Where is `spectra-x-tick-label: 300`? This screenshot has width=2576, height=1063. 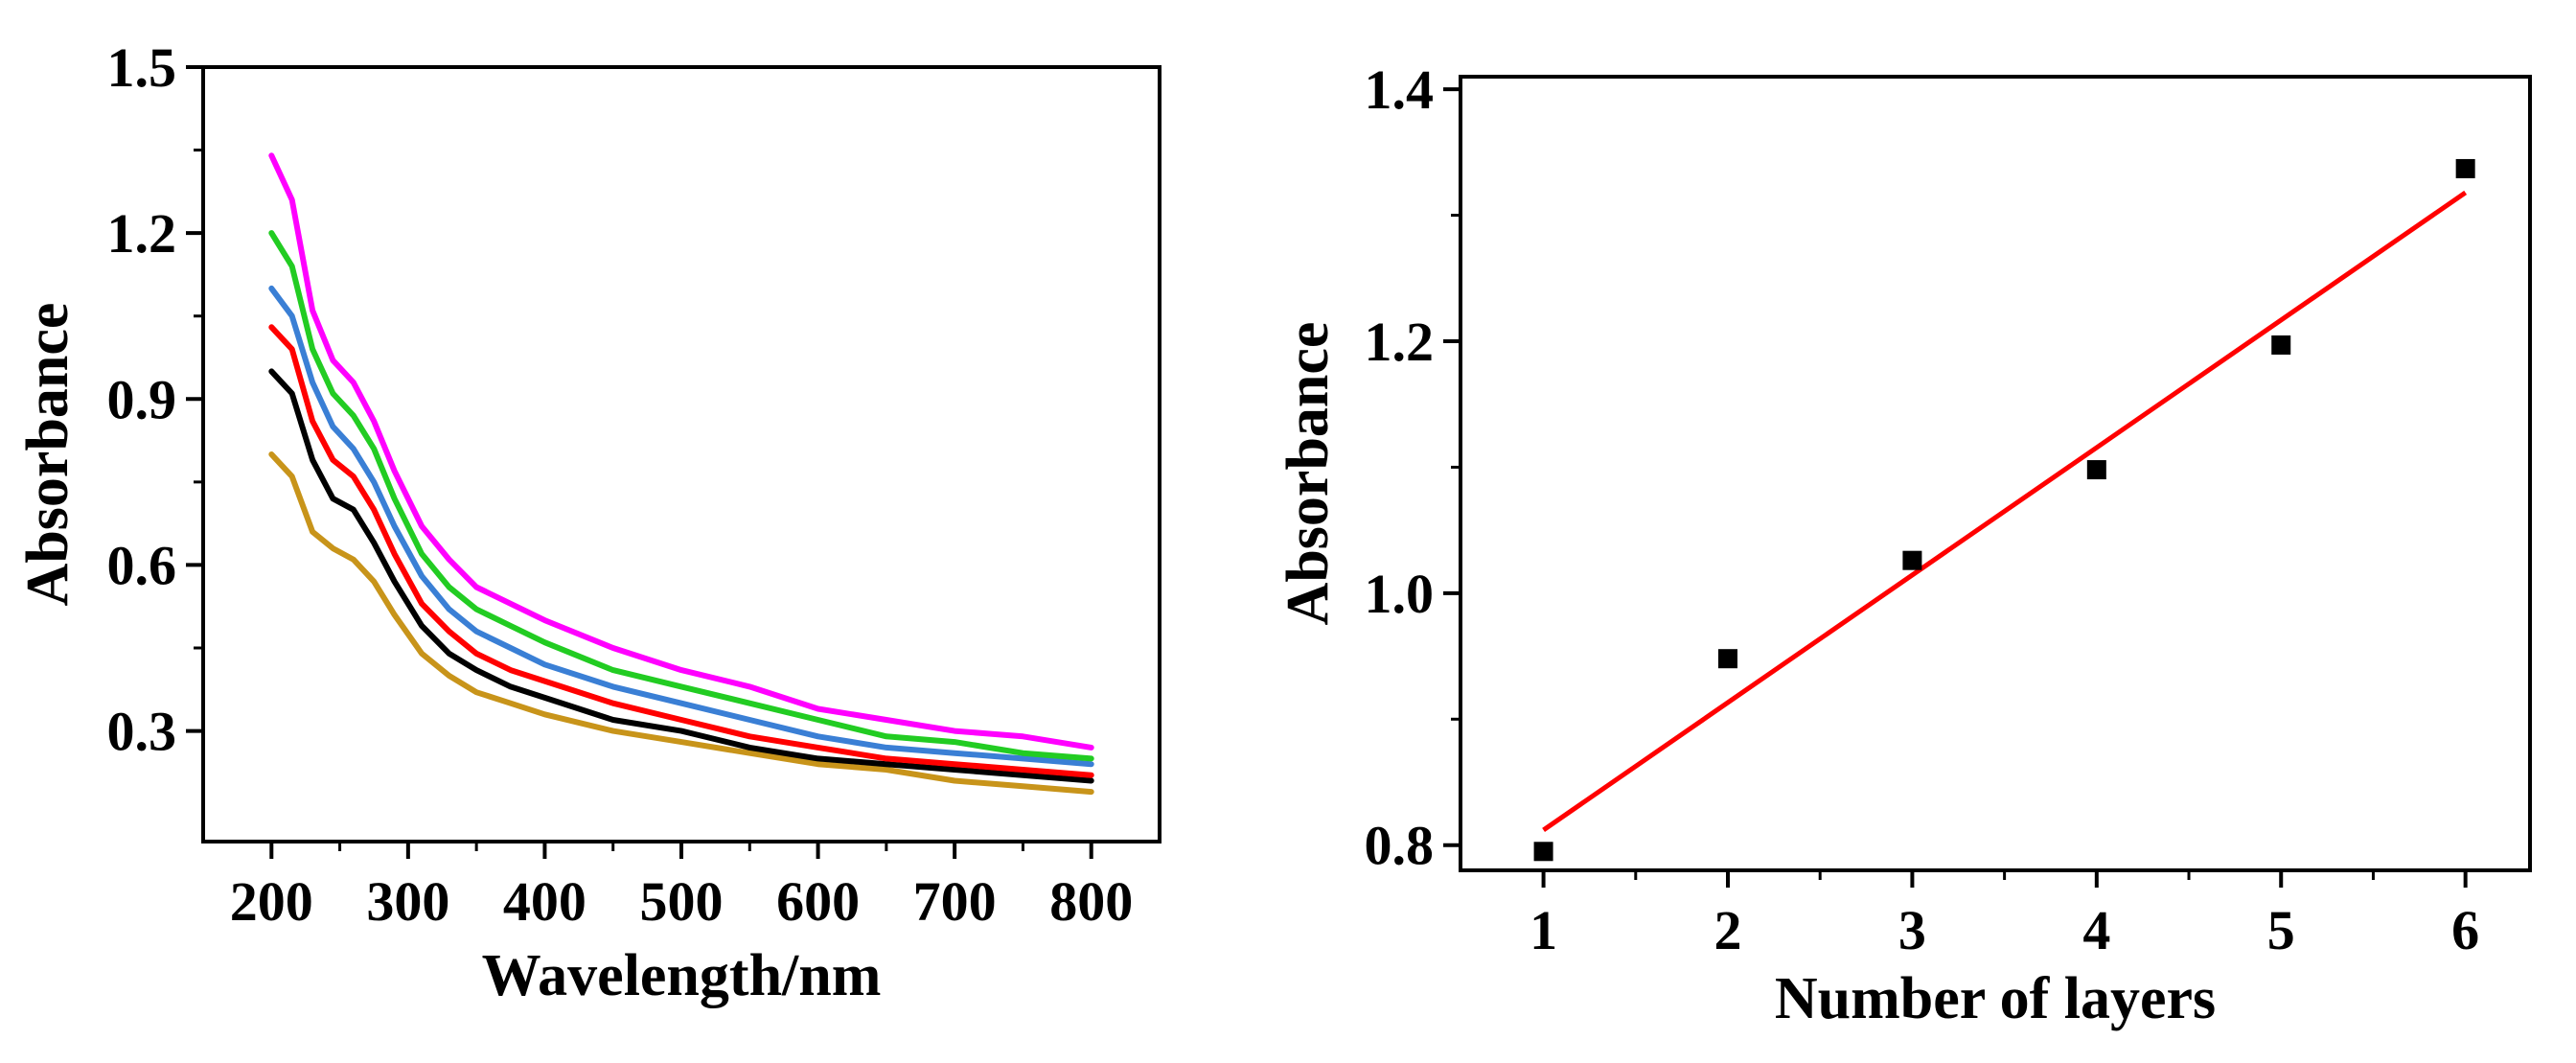 spectra-x-tick-label: 300 is located at coordinates (407, 901).